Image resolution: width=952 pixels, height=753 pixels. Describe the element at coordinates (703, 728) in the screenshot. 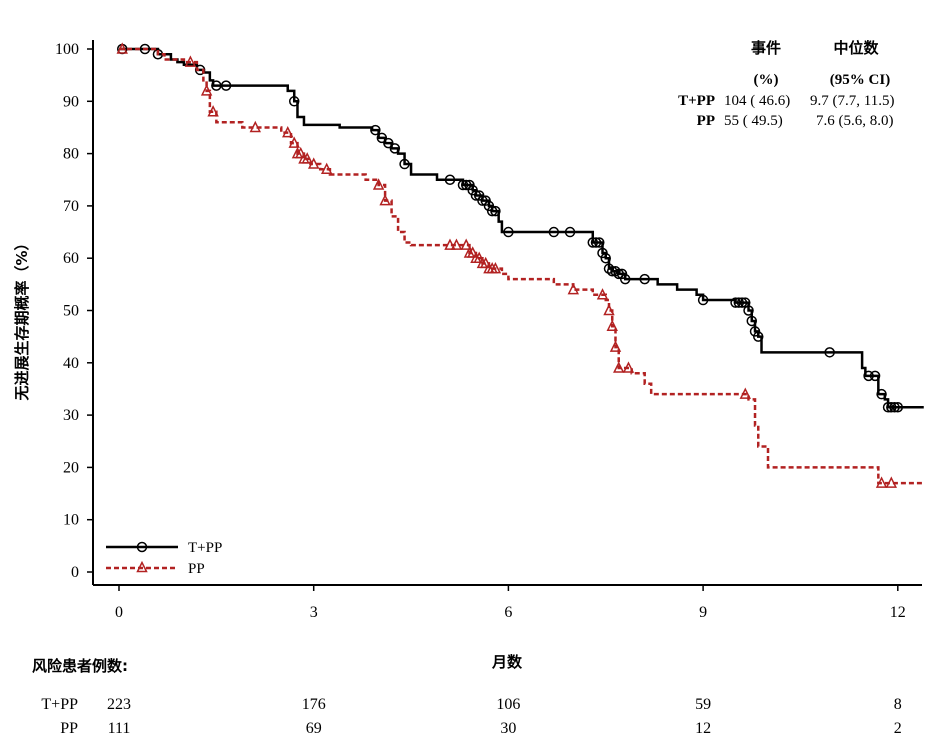

I see `risk-count: 12` at that location.